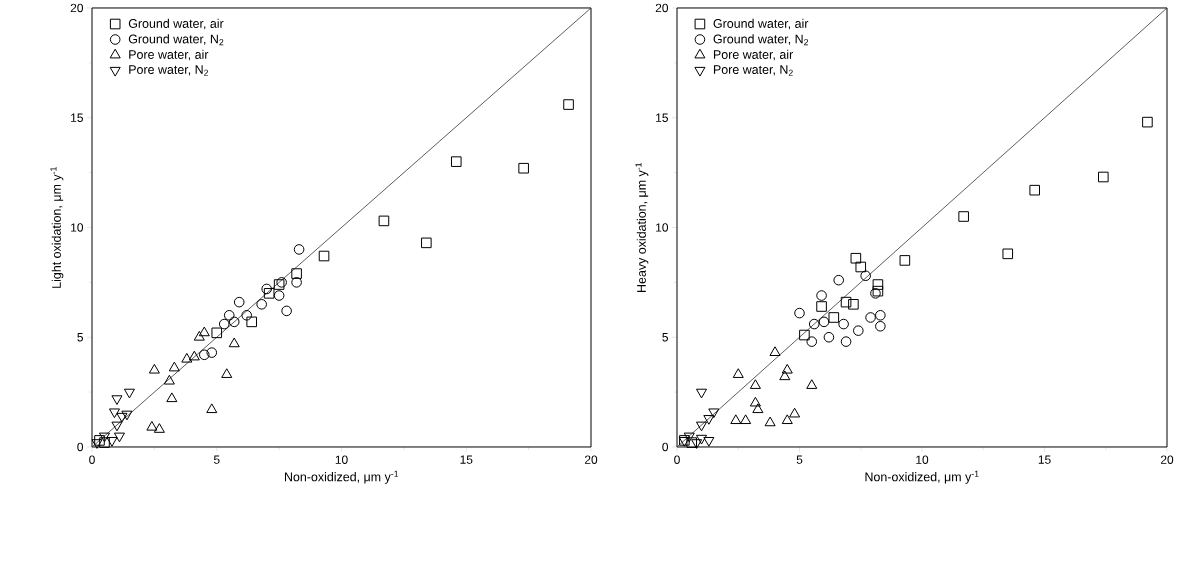 This screenshot has width=1179, height=577. What do you see at coordinates (176, 40) in the screenshot?
I see `legend-label: Ground water, N$_{2}$` at bounding box center [176, 40].